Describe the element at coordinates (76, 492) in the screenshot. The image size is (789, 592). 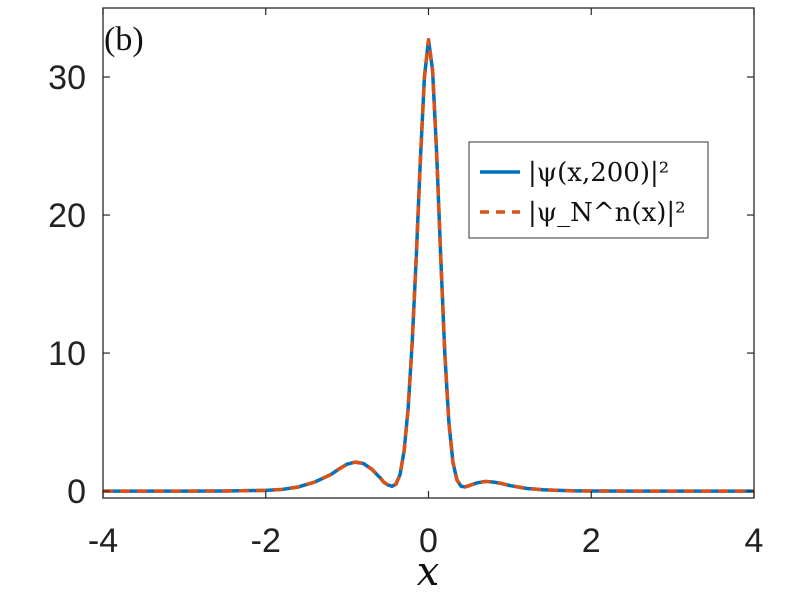
I see `y-tick-label: 0` at that location.